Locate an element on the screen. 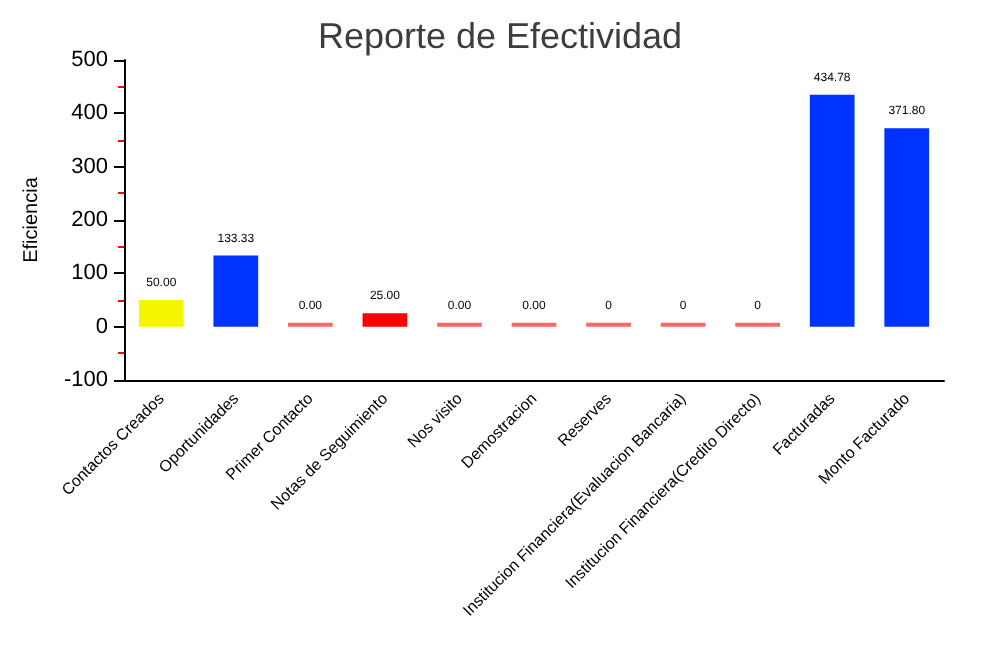 This screenshot has height=660, width=1000. y-tick-label: 200 is located at coordinates (89, 220).